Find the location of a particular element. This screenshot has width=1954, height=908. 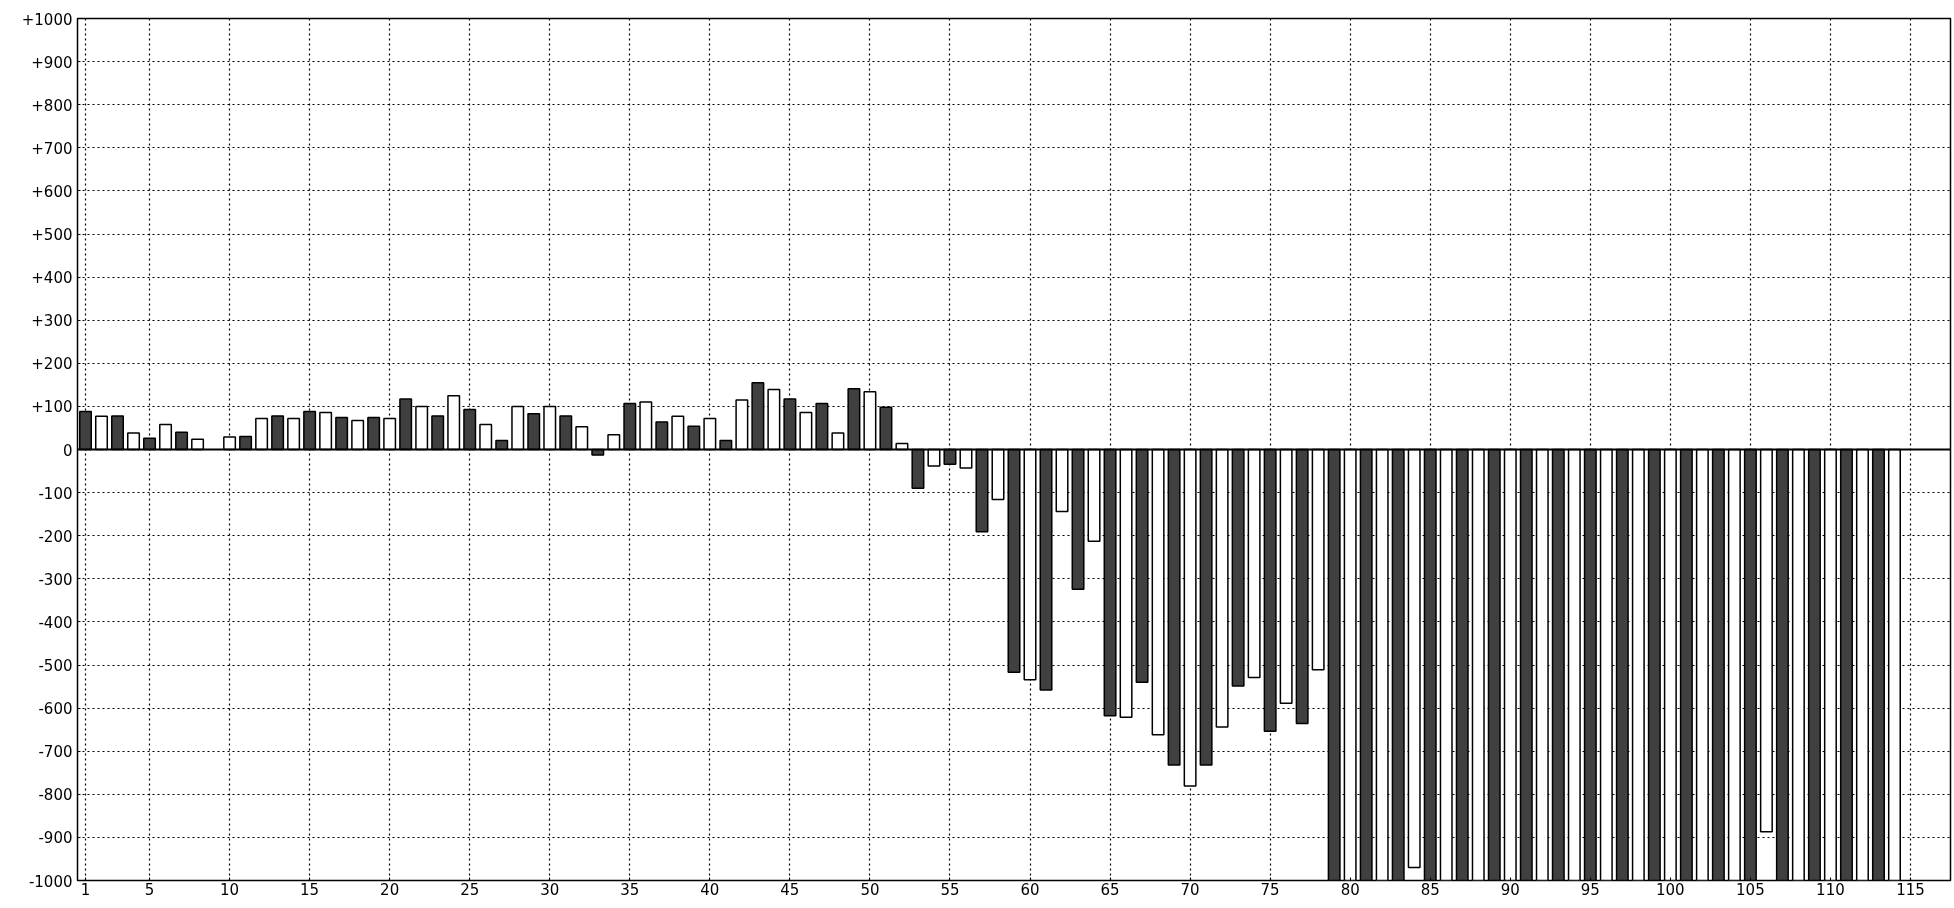

x-tick-label: 30 is located at coordinates (550, 889).